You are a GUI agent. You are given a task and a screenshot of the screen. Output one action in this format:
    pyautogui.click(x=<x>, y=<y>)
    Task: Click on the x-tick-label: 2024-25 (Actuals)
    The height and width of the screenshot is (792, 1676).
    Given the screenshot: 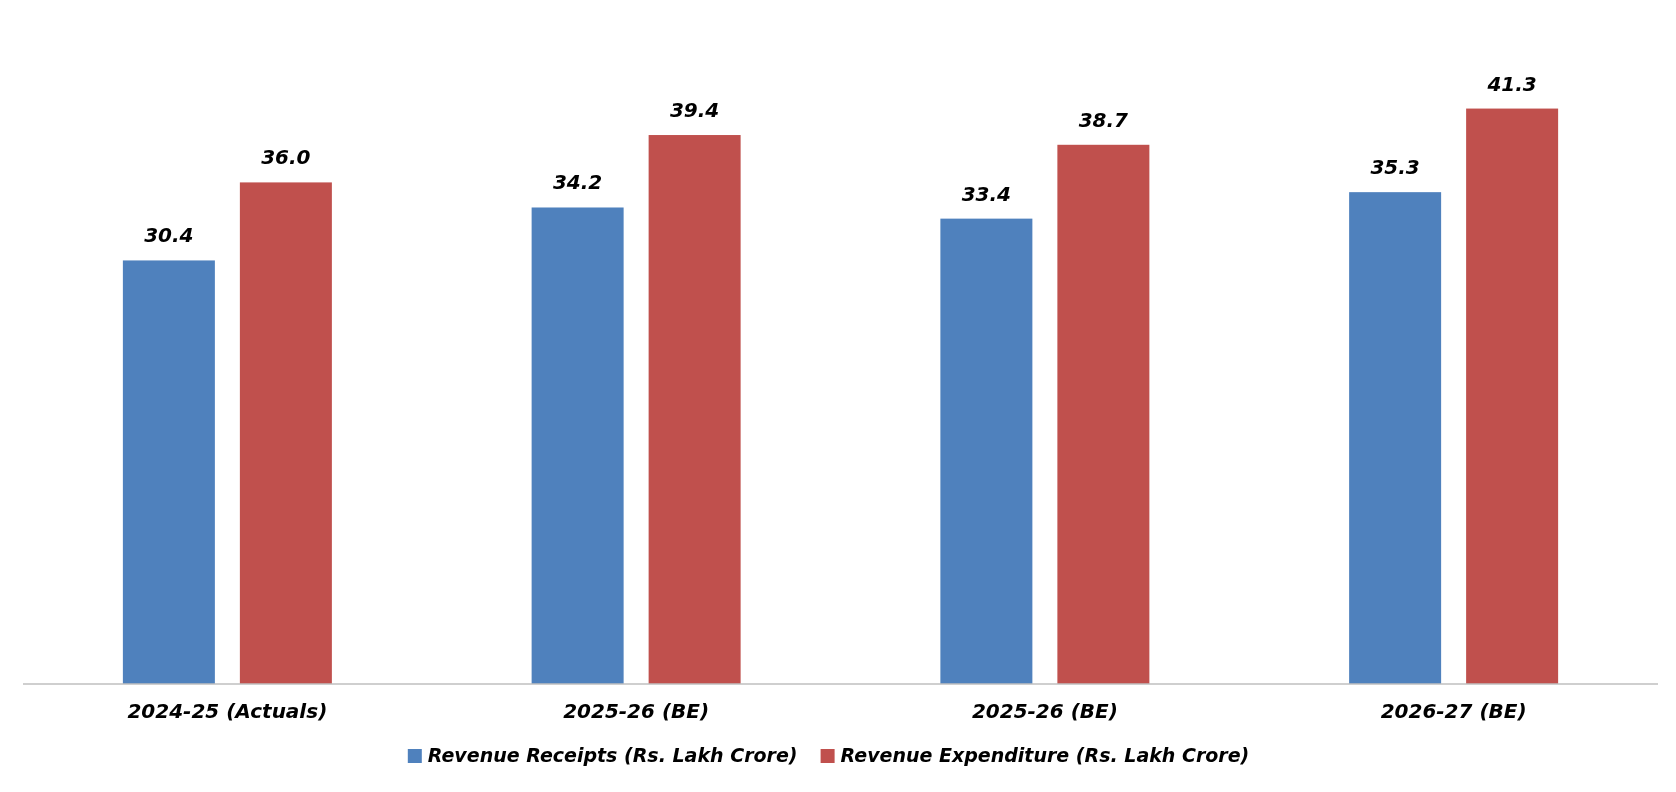 What is the action you would take?
    pyautogui.click(x=227, y=711)
    